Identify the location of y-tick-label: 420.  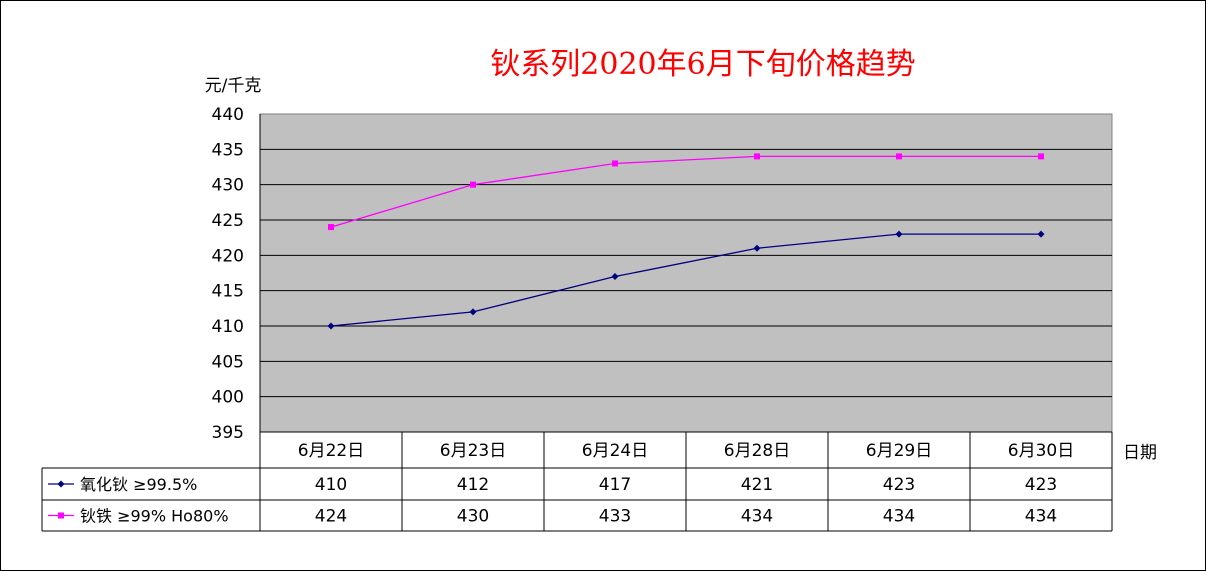
(228, 256).